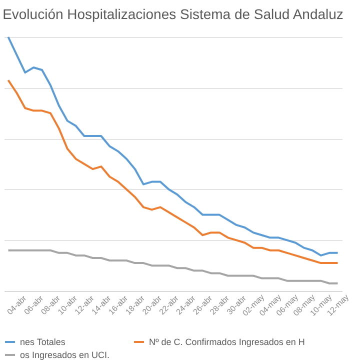  Describe the element at coordinates (43, 342) in the screenshot. I see `legend-label: nes Totales` at that location.